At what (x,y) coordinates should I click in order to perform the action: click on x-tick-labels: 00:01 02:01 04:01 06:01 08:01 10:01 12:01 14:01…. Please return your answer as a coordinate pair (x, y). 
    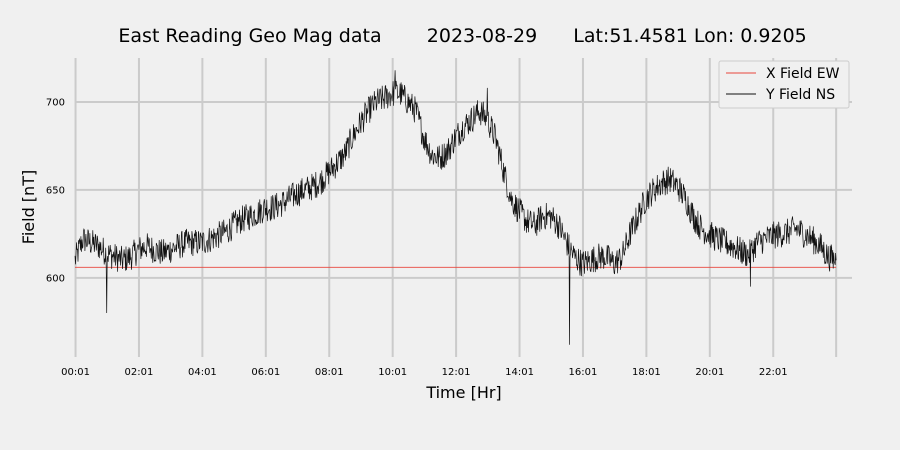
    Looking at the image, I should click on (424, 372).